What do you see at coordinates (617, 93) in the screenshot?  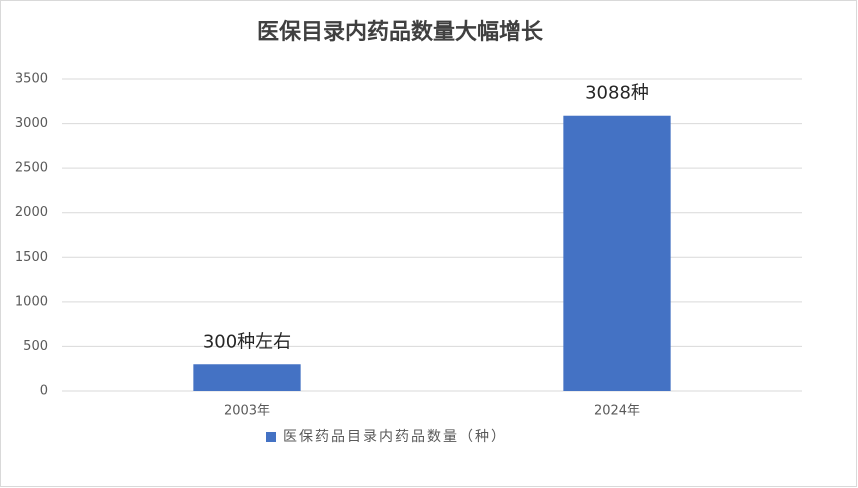 I see `data-label: 3088种` at bounding box center [617, 93].